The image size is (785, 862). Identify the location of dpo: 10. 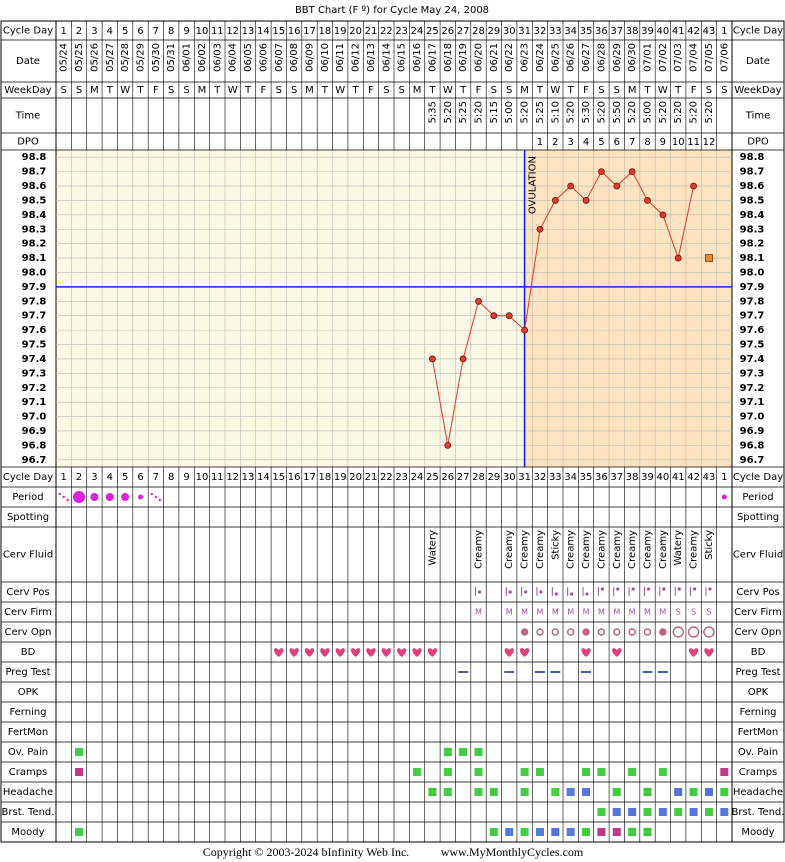
(678, 142).